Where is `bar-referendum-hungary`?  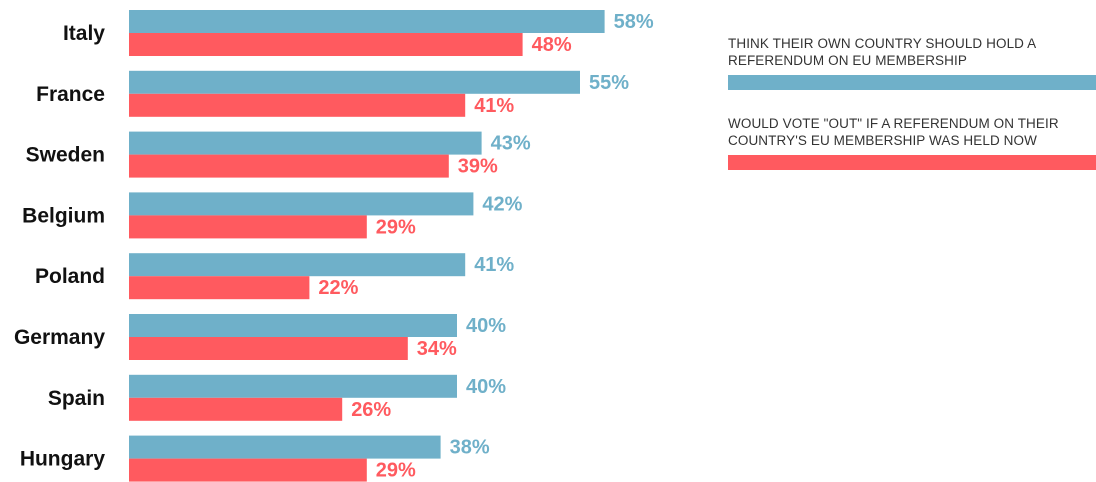 bar-referendum-hungary is located at coordinates (285, 447).